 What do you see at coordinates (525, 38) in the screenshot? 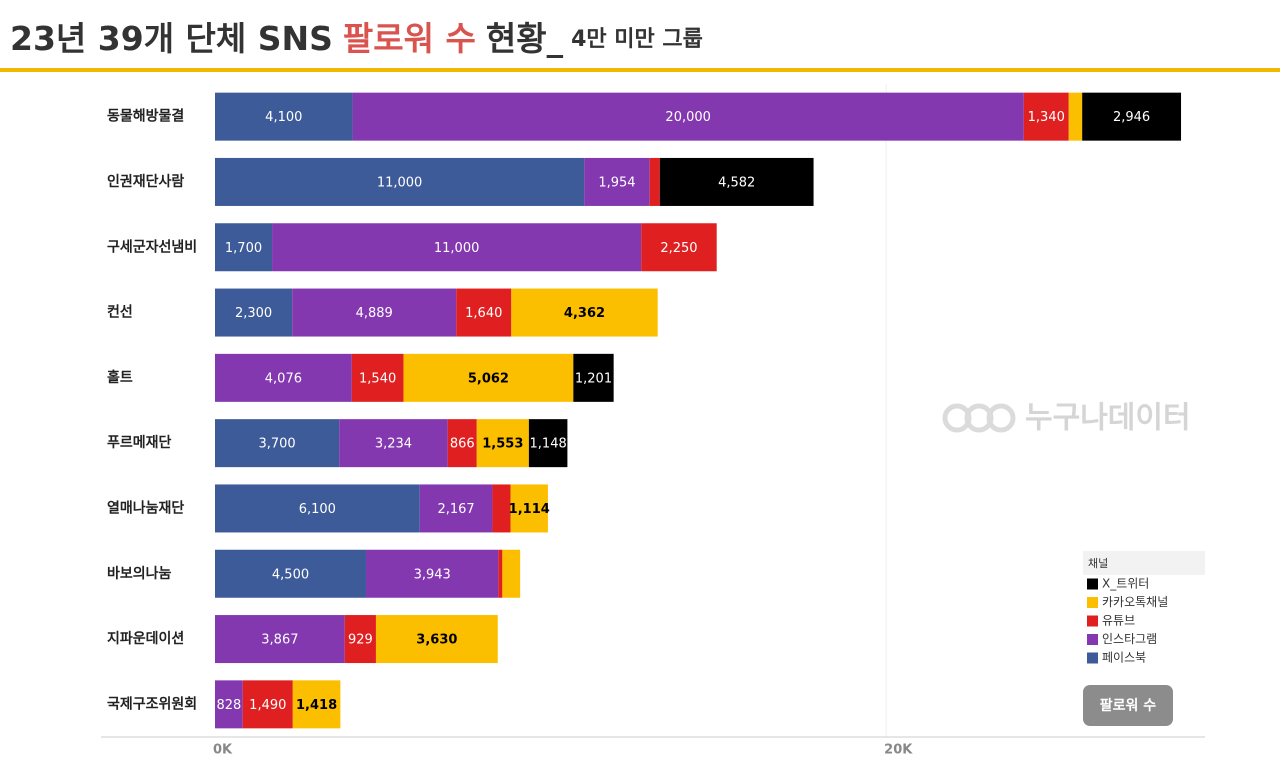
I see `title-end: 현황_` at bounding box center [525, 38].